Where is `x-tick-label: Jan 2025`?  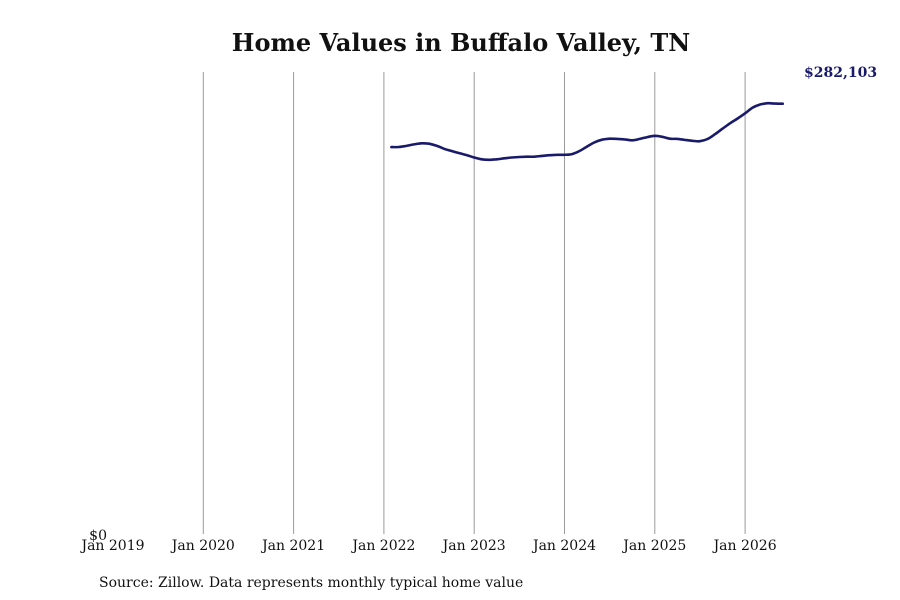 x-tick-label: Jan 2025 is located at coordinates (653, 546).